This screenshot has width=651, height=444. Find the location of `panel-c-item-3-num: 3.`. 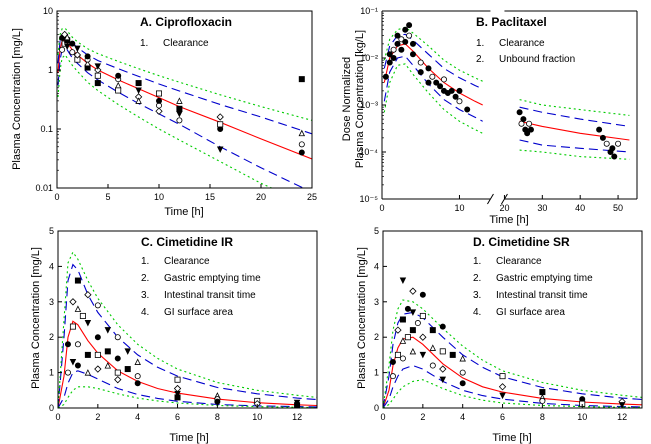

panel-c-item-3-num: 3. is located at coordinates (145, 295).